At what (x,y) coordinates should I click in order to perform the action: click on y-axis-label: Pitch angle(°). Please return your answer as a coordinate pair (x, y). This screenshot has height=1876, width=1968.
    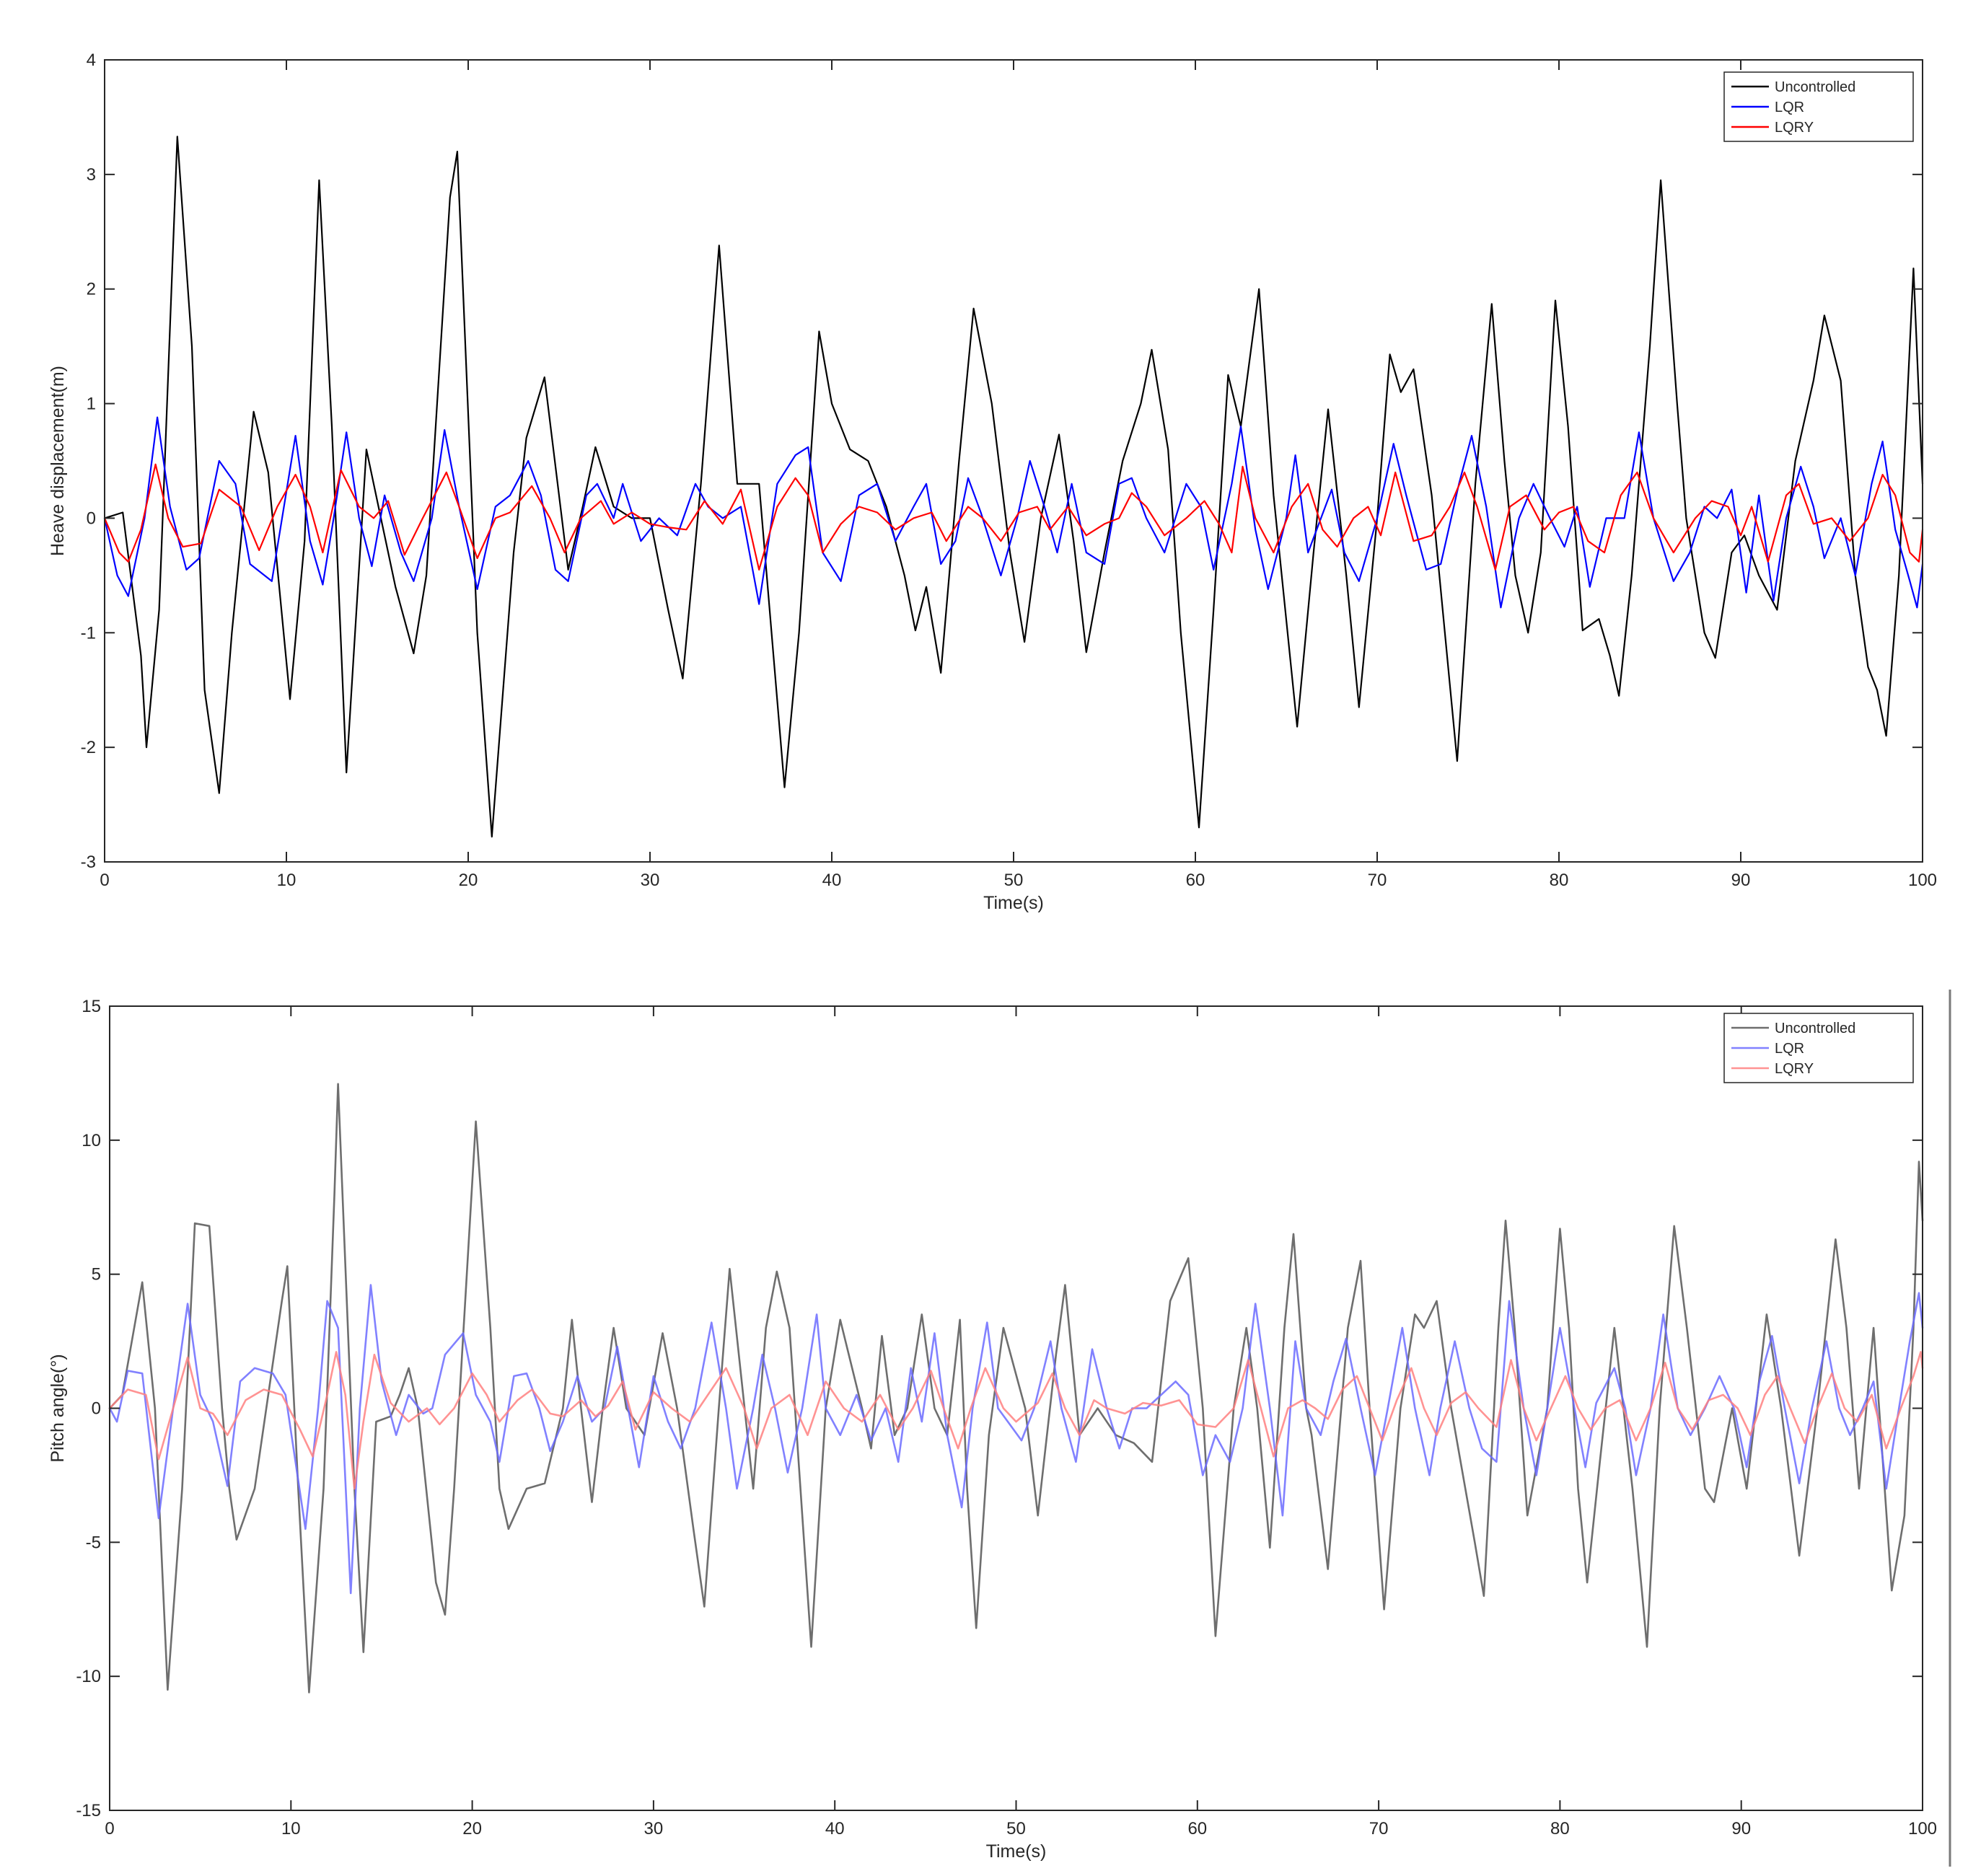
    Looking at the image, I should click on (58, 1408).